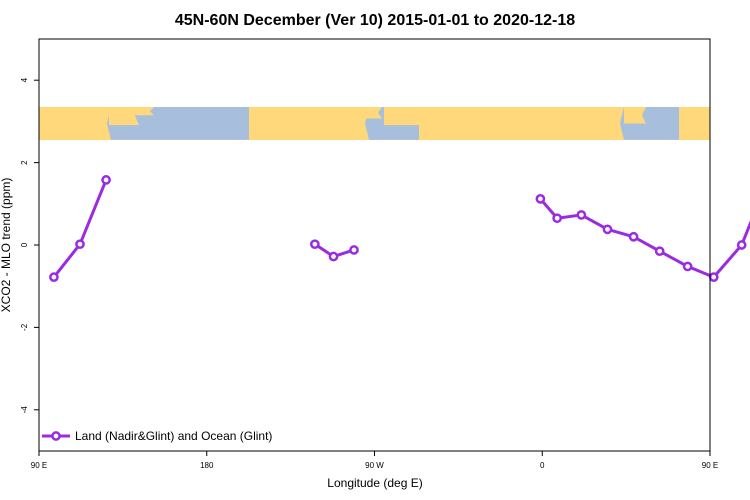 The width and height of the screenshot is (750, 500). I want to click on land-masses, so click(374, 123).